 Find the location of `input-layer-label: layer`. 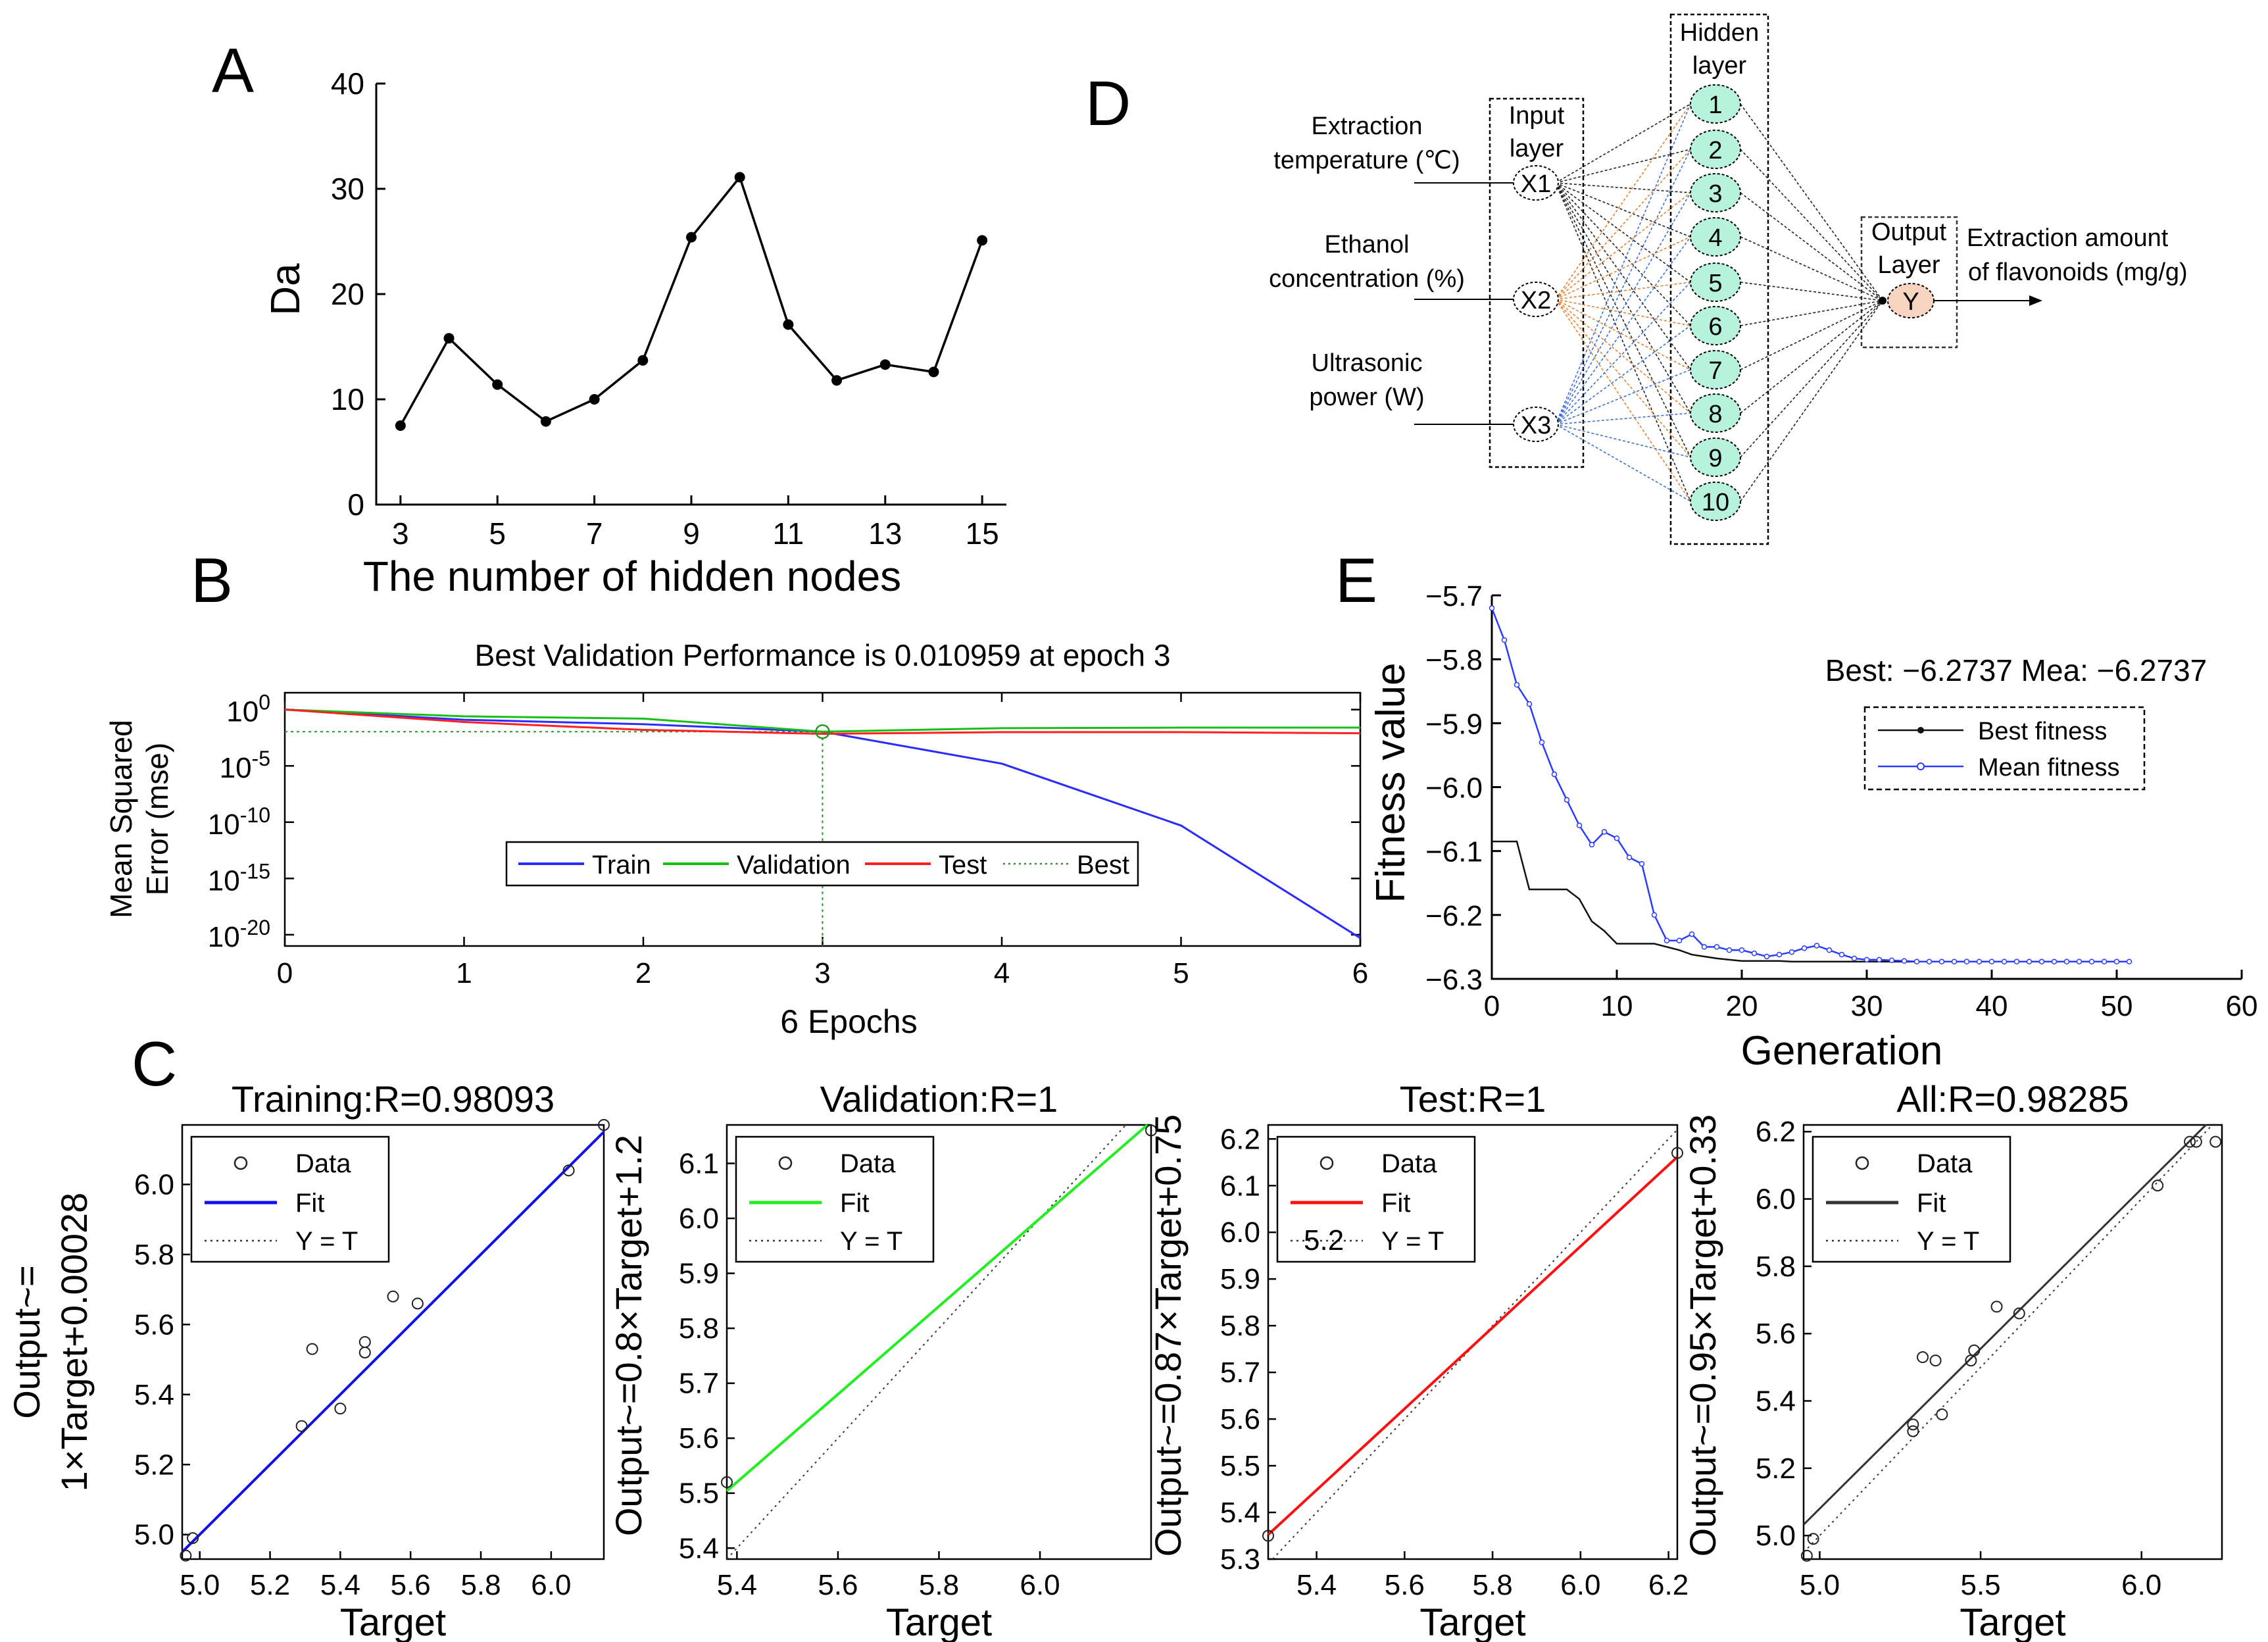

input-layer-label: layer is located at coordinates (1537, 148).